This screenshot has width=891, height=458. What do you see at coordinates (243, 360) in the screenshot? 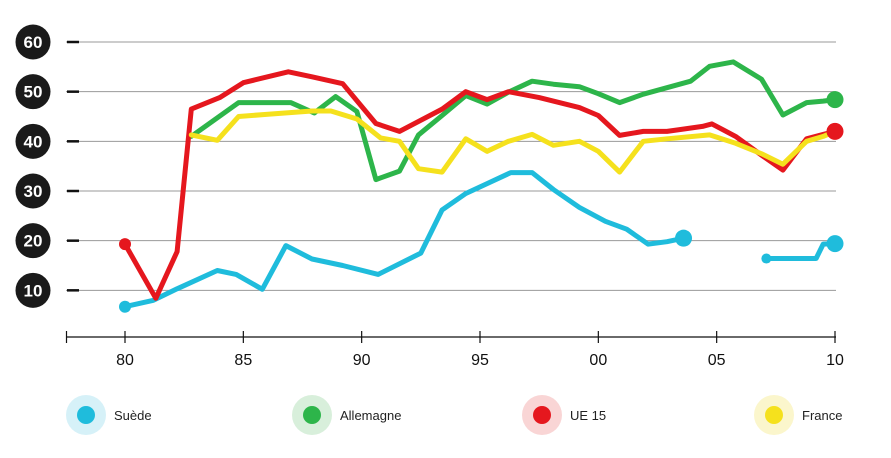
I see `x-tick-label-85: 85` at bounding box center [243, 360].